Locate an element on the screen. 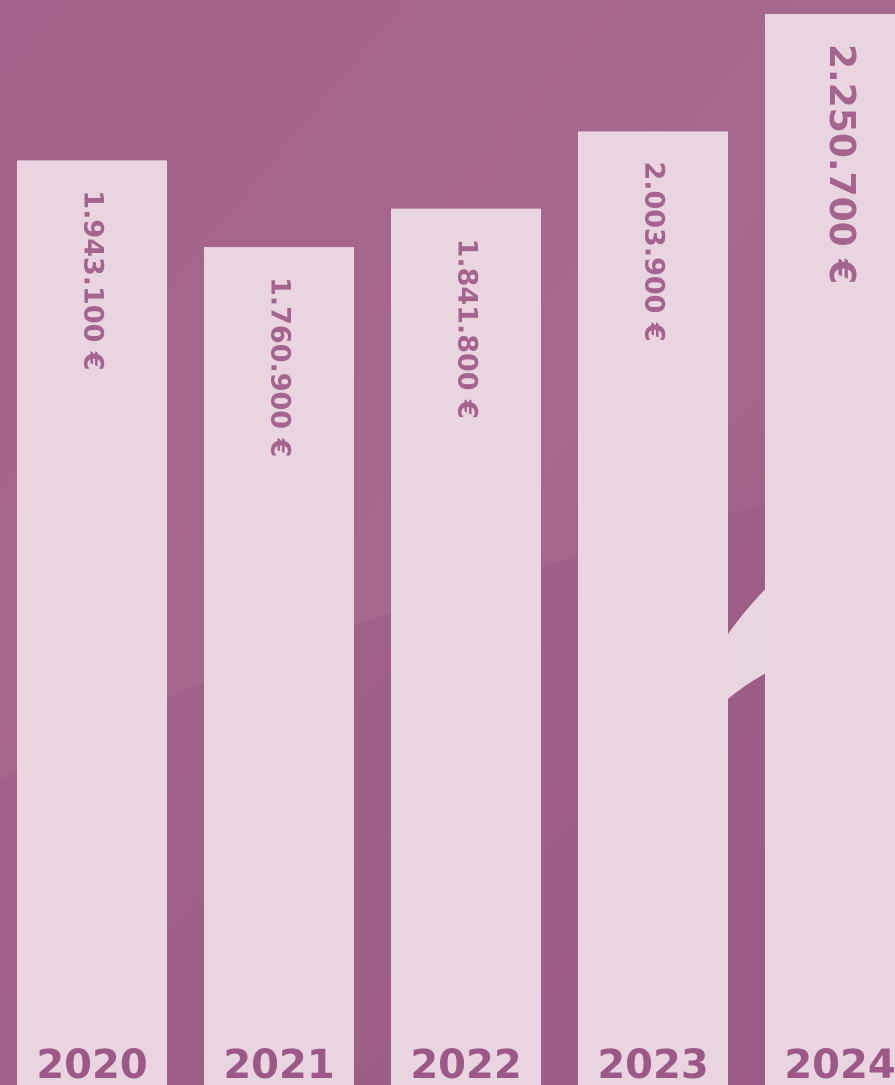 This screenshot has width=895, height=1085. value-label: 2.250.700 € is located at coordinates (841, 164).